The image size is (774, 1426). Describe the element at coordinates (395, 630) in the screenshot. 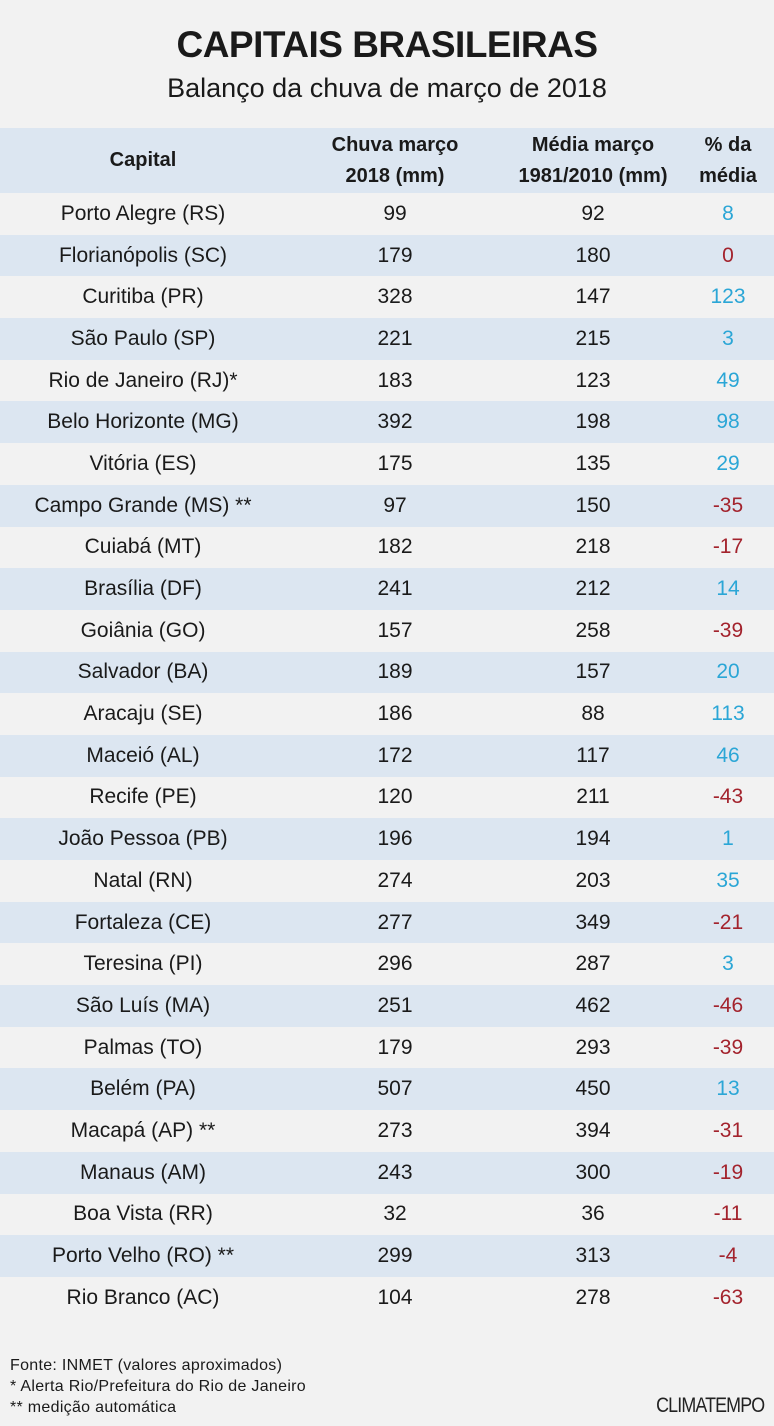

I see `rain-2018-cell: 157` at that location.